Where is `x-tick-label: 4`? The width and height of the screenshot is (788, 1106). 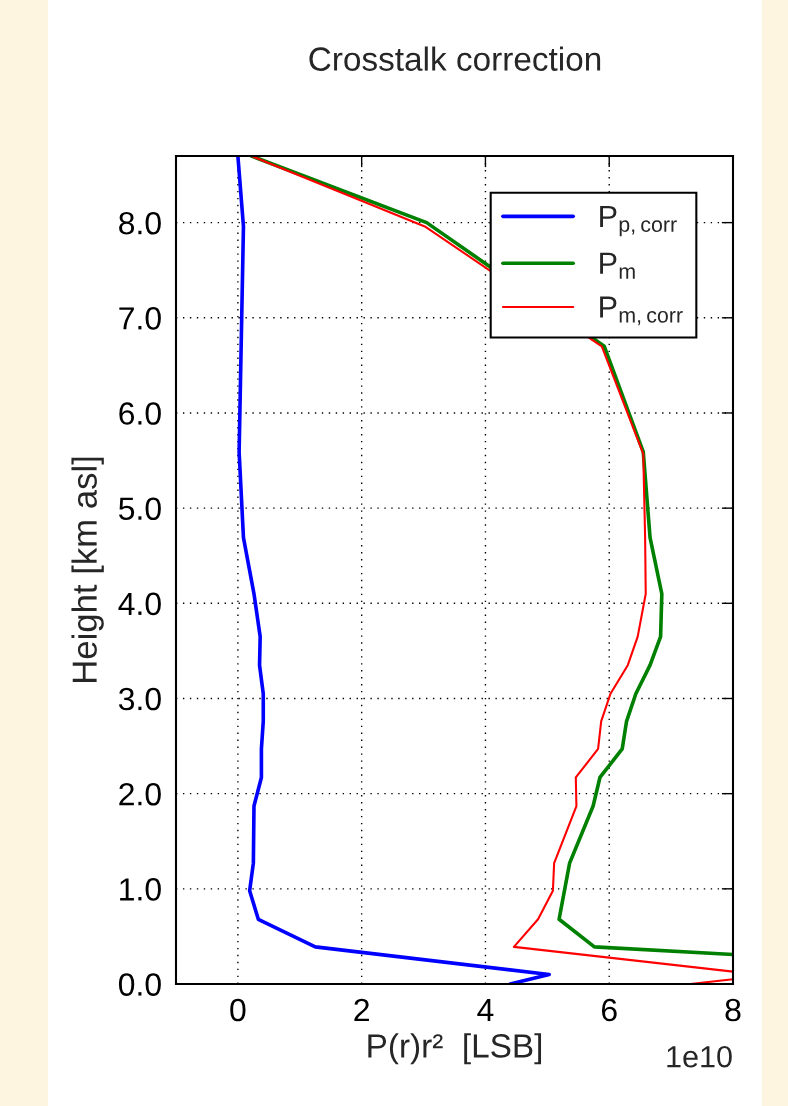
x-tick-label: 4 is located at coordinates (485, 1010).